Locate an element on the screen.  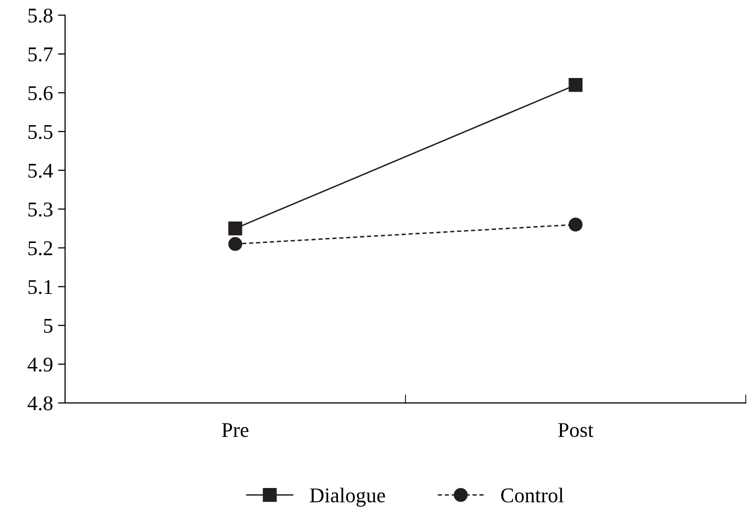
y-tick-label: 5.7 is located at coordinates (40, 55).